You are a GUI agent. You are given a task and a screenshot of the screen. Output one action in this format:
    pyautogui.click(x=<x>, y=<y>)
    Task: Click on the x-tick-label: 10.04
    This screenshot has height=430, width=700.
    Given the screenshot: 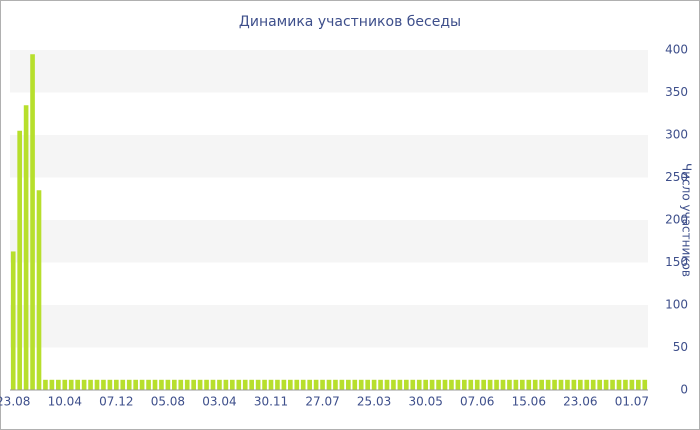 What is the action you would take?
    pyautogui.click(x=65, y=402)
    